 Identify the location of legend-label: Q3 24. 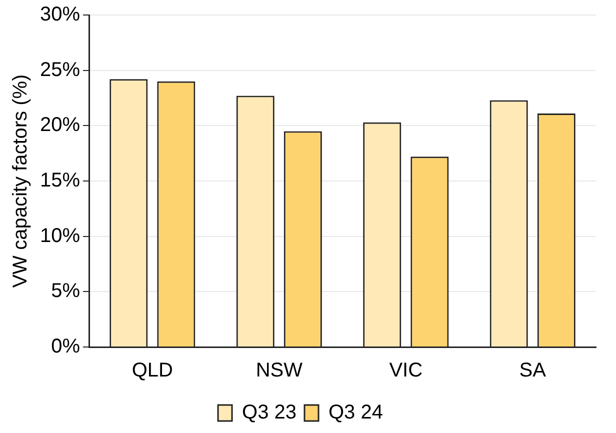
(355, 413).